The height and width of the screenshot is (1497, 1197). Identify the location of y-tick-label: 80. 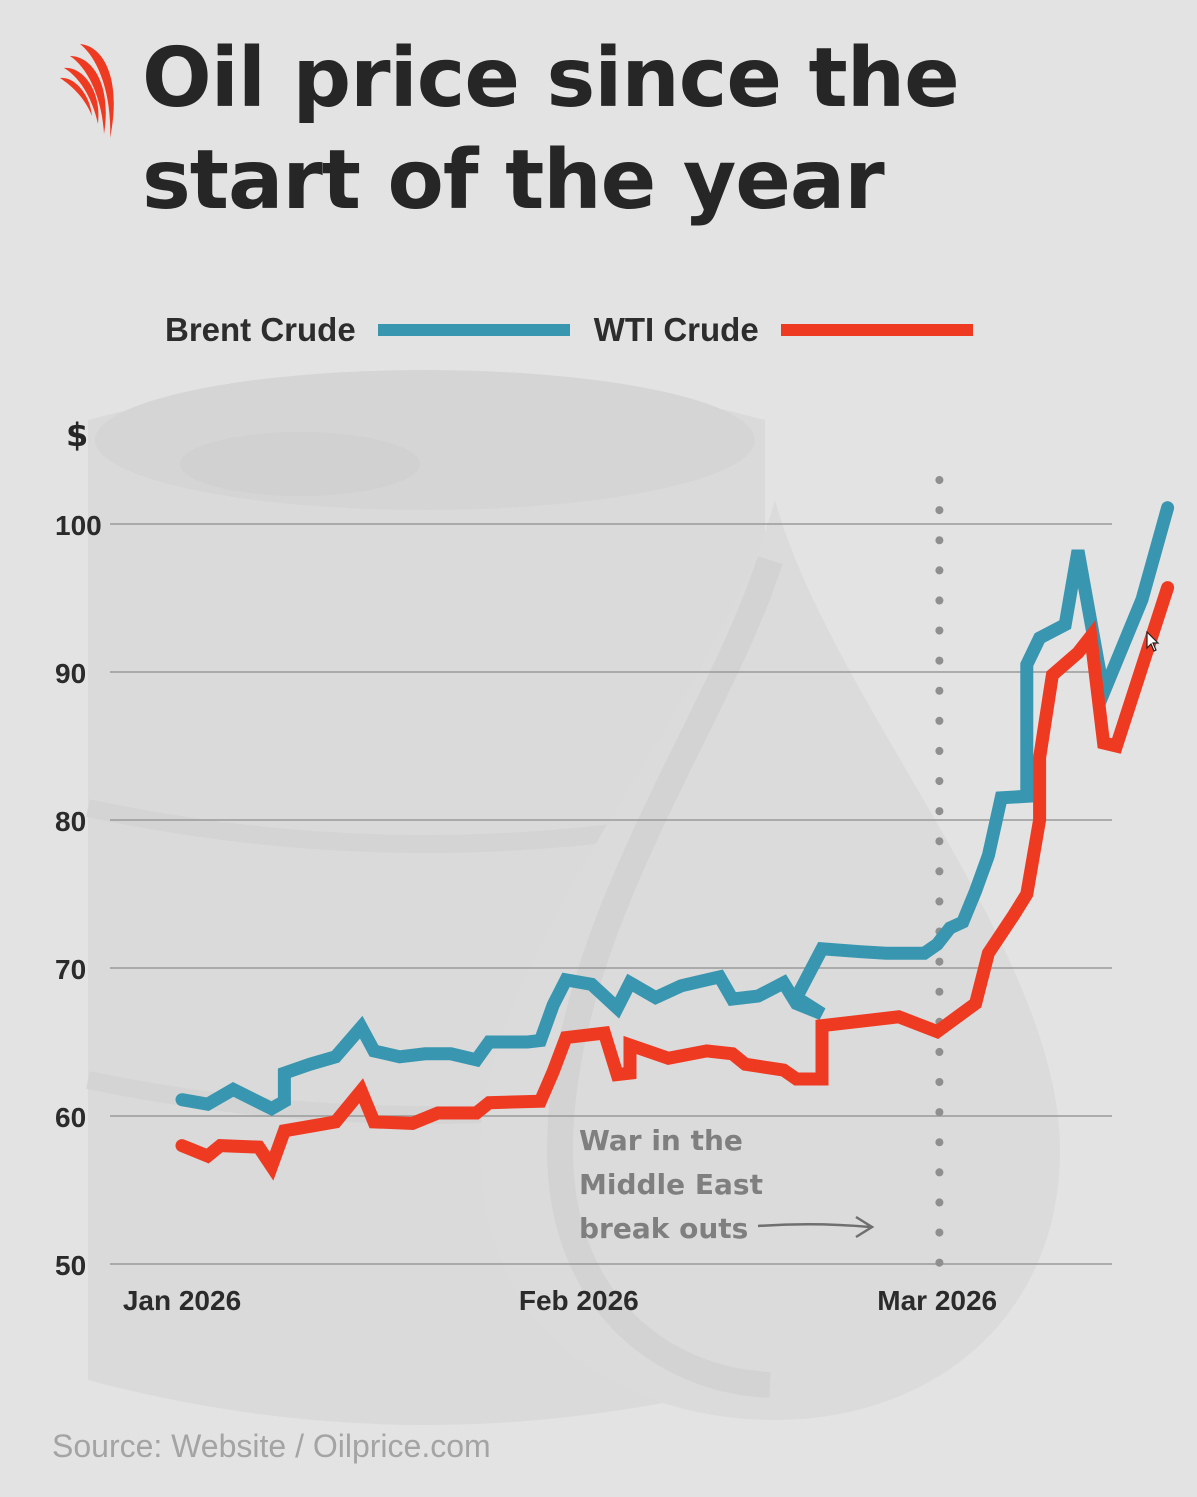
(70, 821).